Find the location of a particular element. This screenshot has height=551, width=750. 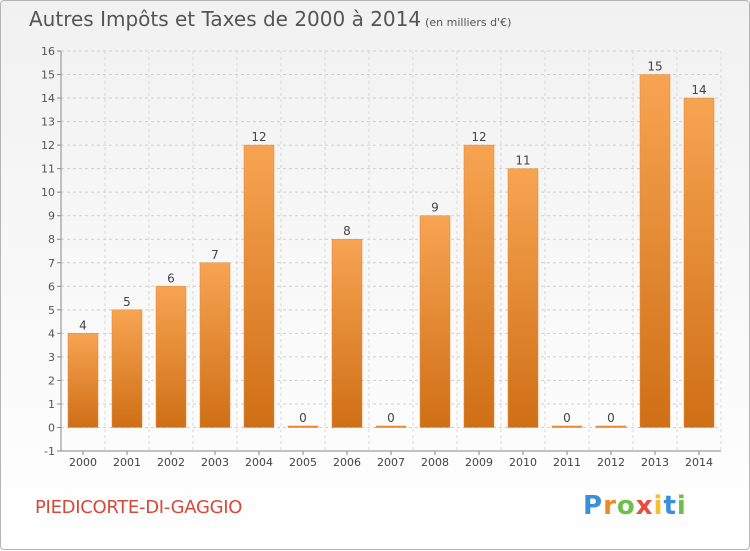

bar-value-label: 7 is located at coordinates (215, 255).